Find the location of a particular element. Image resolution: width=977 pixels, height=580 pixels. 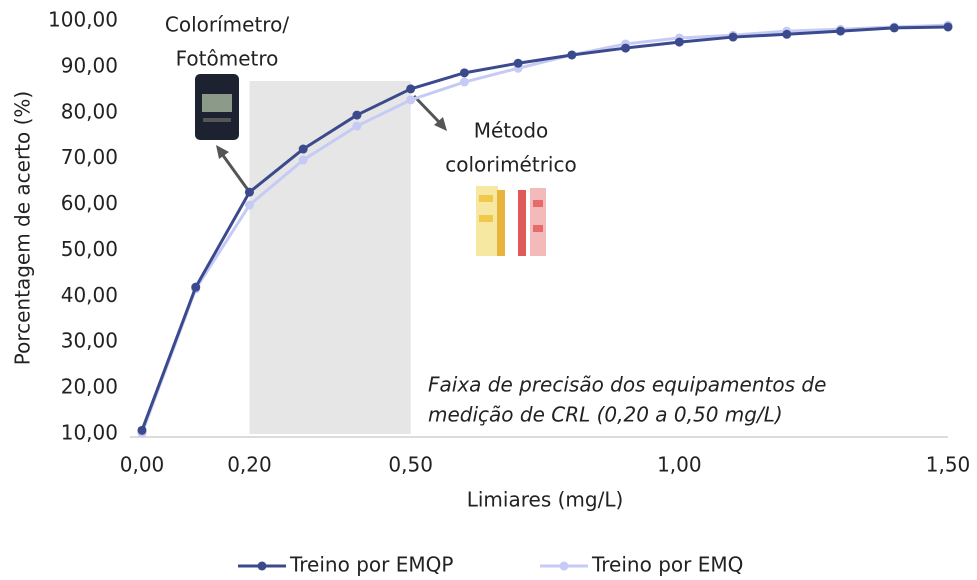

y-tick-label: 90,00 is located at coordinates (89, 65).